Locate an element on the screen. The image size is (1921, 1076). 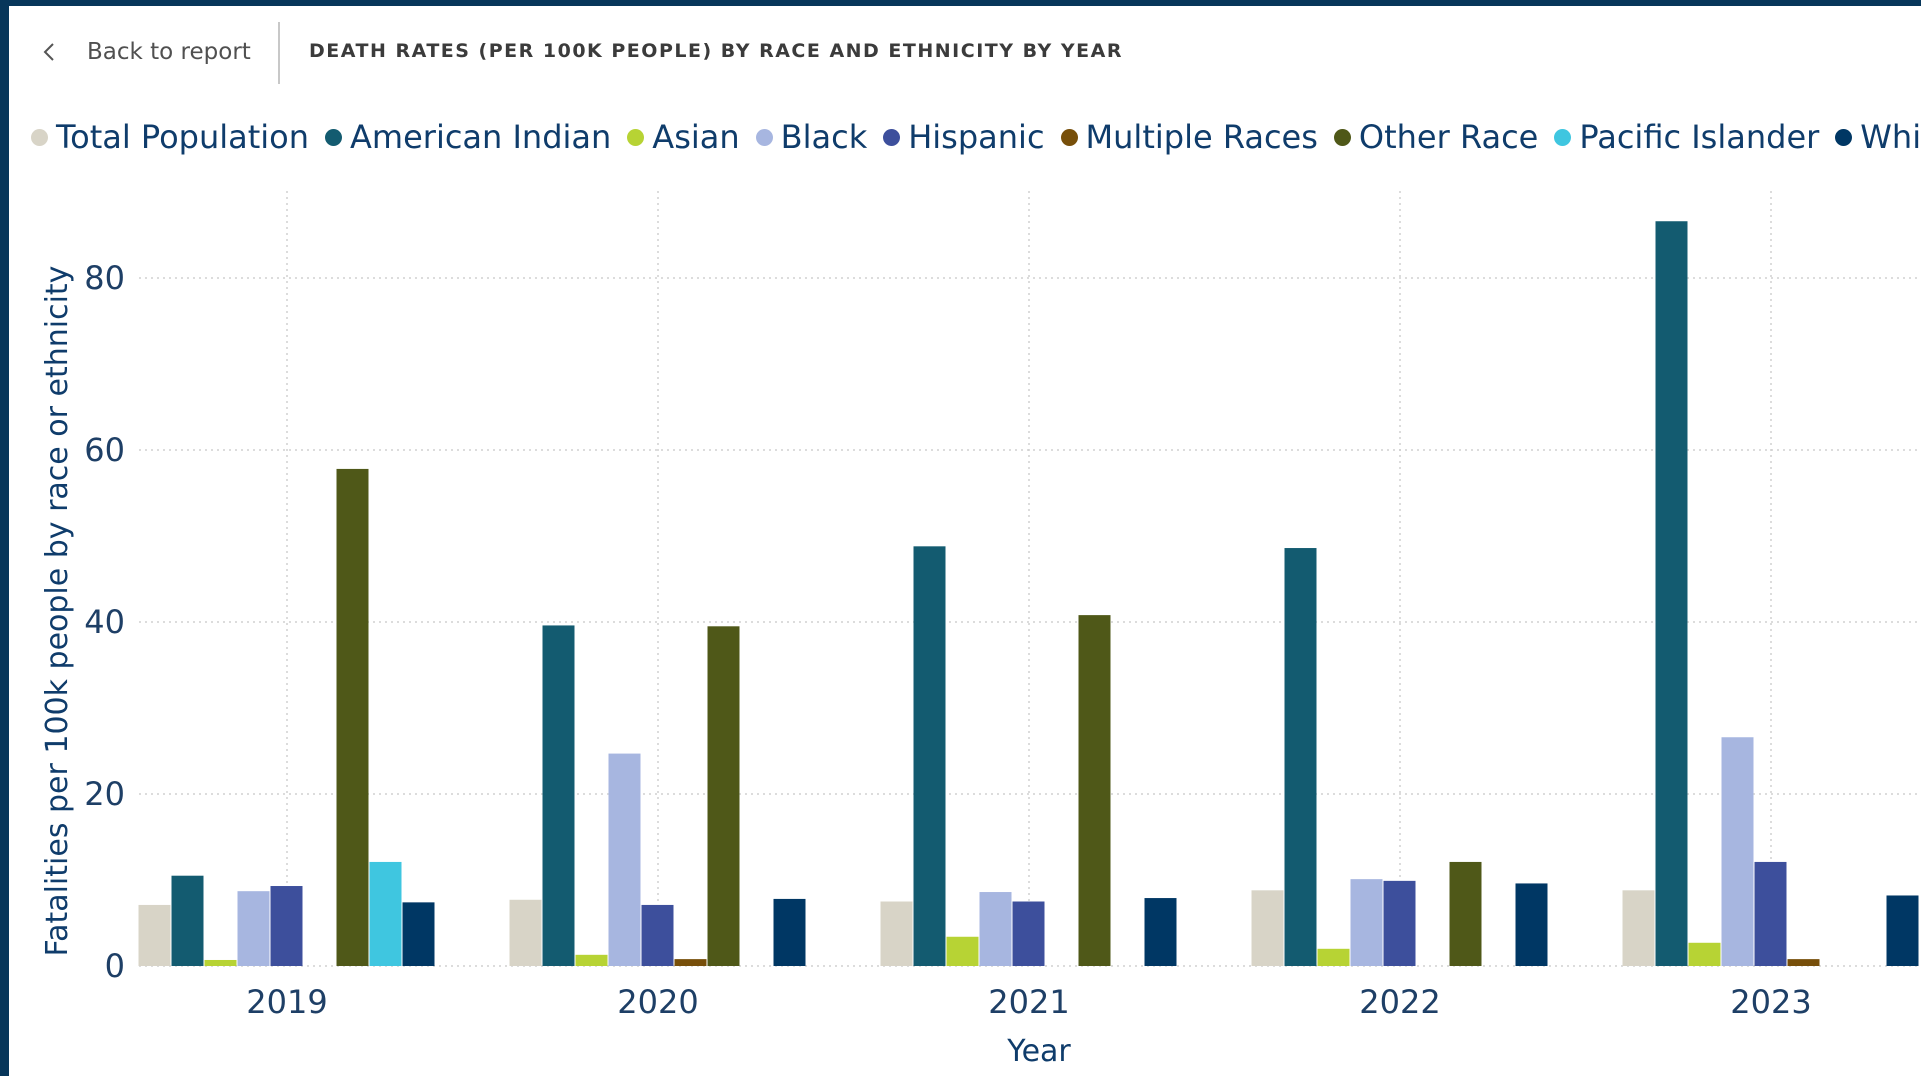
legend-item: Multiple Races is located at coordinates (1189, 137).